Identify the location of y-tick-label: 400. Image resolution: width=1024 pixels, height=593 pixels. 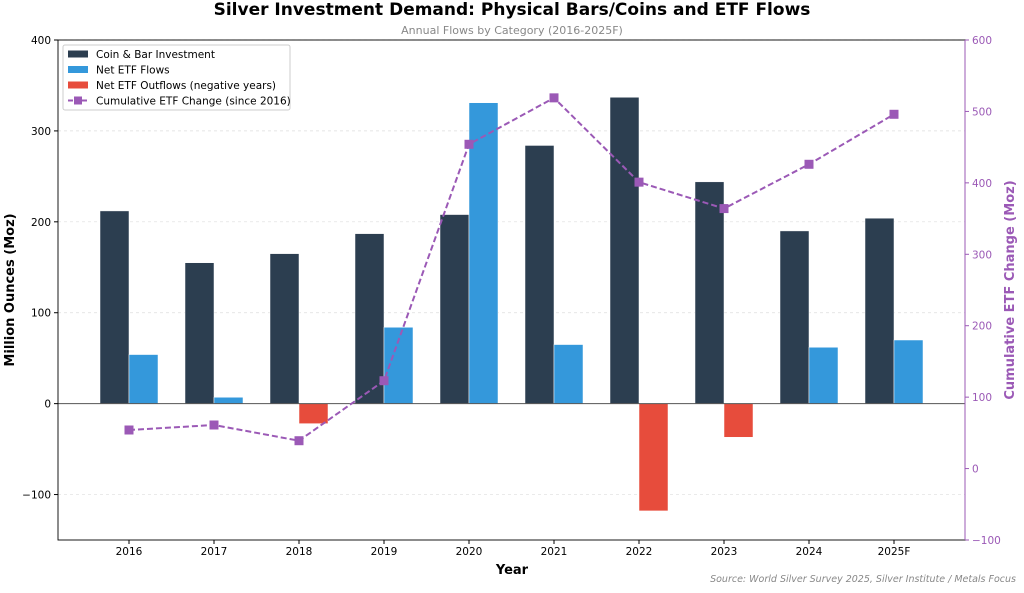
(41, 41).